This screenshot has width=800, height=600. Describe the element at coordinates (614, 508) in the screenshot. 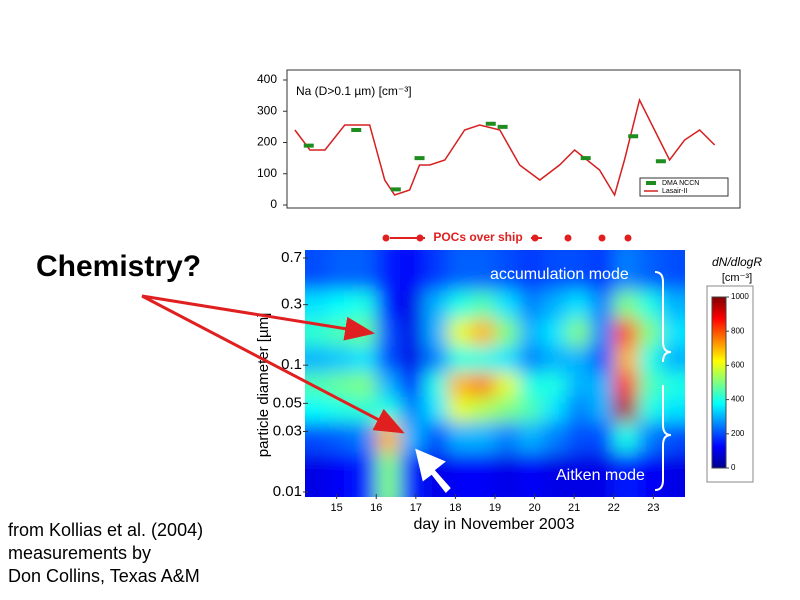

I see `x-tick-label: 22` at that location.